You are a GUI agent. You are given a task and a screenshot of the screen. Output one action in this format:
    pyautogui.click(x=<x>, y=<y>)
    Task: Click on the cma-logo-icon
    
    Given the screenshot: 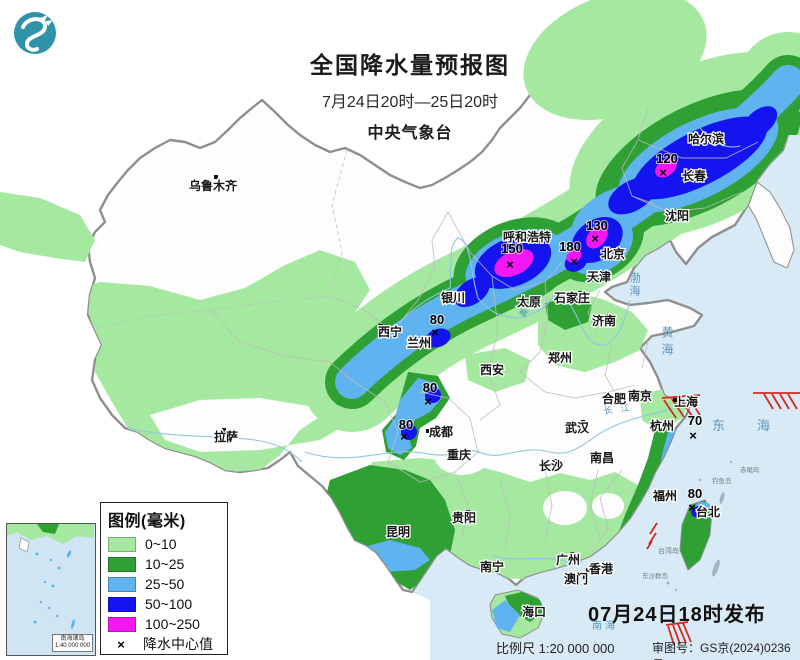 What is the action you would take?
    pyautogui.click(x=35, y=33)
    